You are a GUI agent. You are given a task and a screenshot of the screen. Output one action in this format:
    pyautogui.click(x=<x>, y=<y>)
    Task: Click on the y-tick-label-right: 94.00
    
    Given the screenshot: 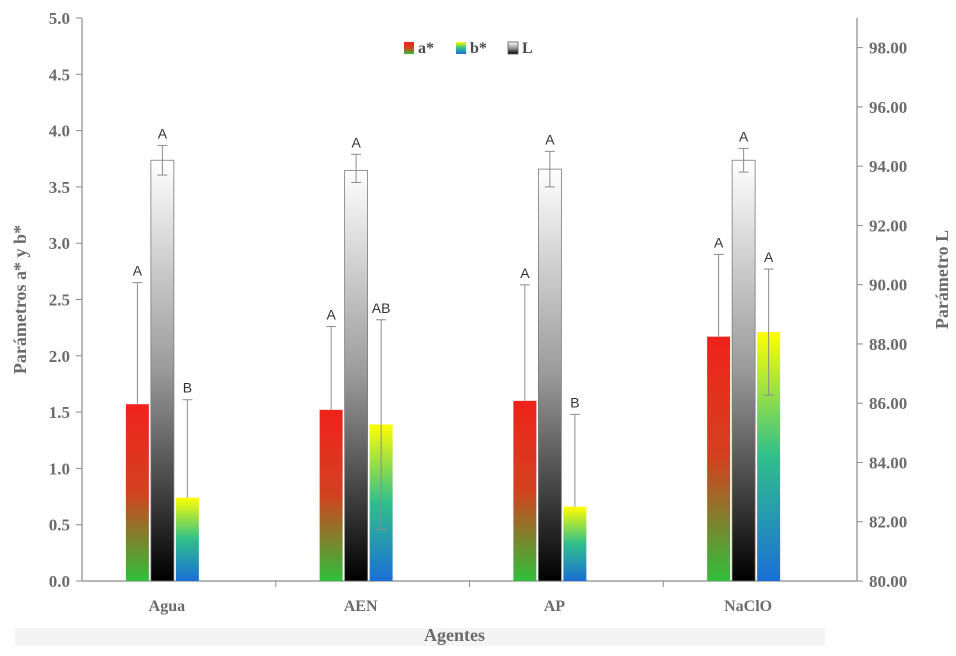 What is the action you would take?
    pyautogui.click(x=888, y=166)
    